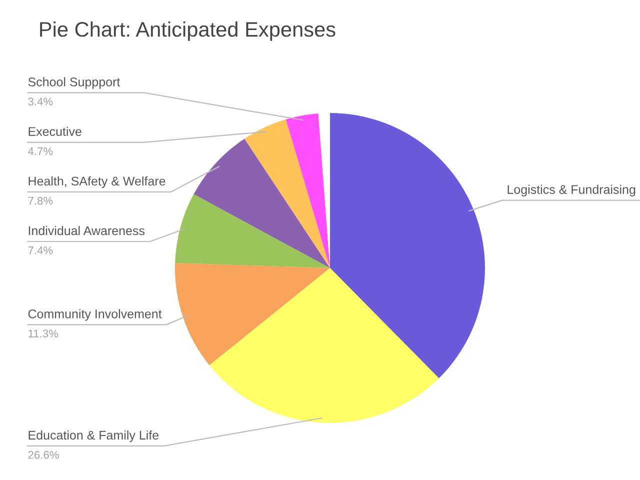 The width and height of the screenshot is (640, 480). Describe the element at coordinates (40, 102) in the screenshot. I see `data-label: 3.4%` at that location.